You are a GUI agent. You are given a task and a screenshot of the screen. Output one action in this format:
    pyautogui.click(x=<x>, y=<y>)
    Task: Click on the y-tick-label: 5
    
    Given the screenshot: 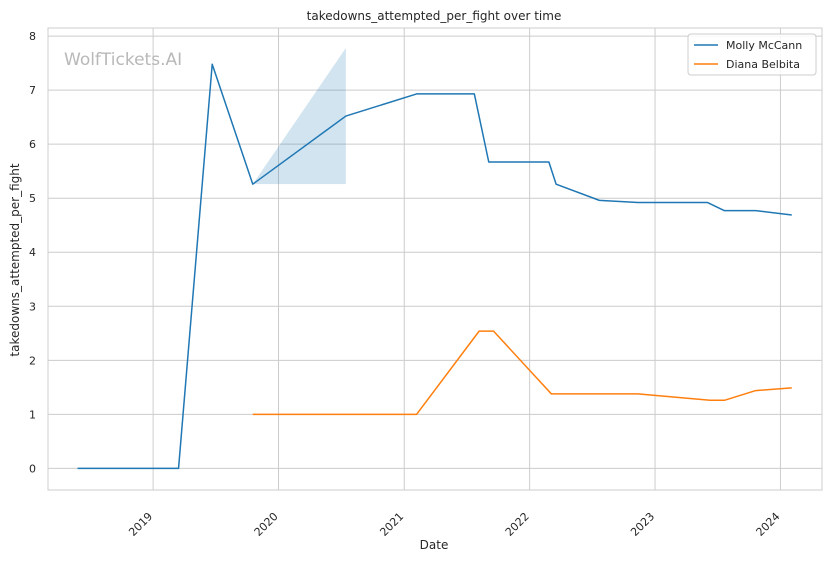 What is the action you would take?
    pyautogui.click(x=32, y=198)
    